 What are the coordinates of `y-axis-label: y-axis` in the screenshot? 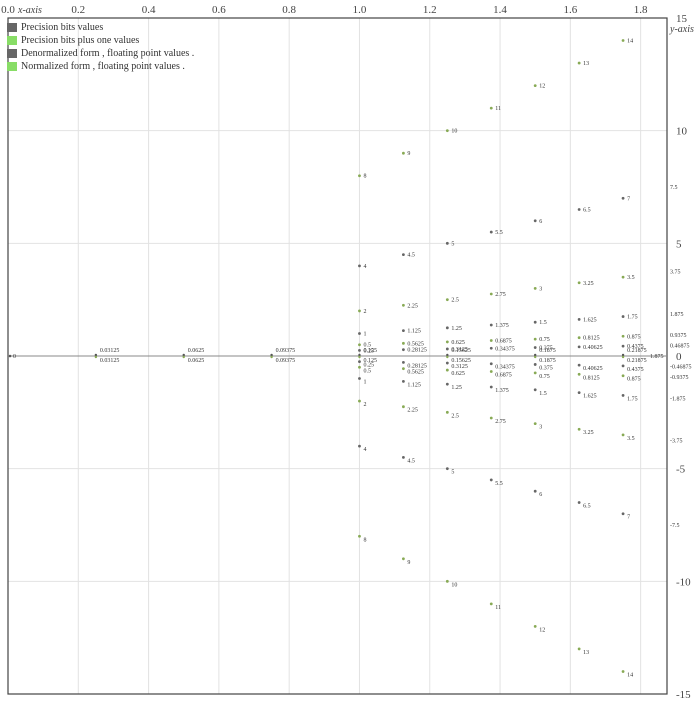 It's located at (681, 29).